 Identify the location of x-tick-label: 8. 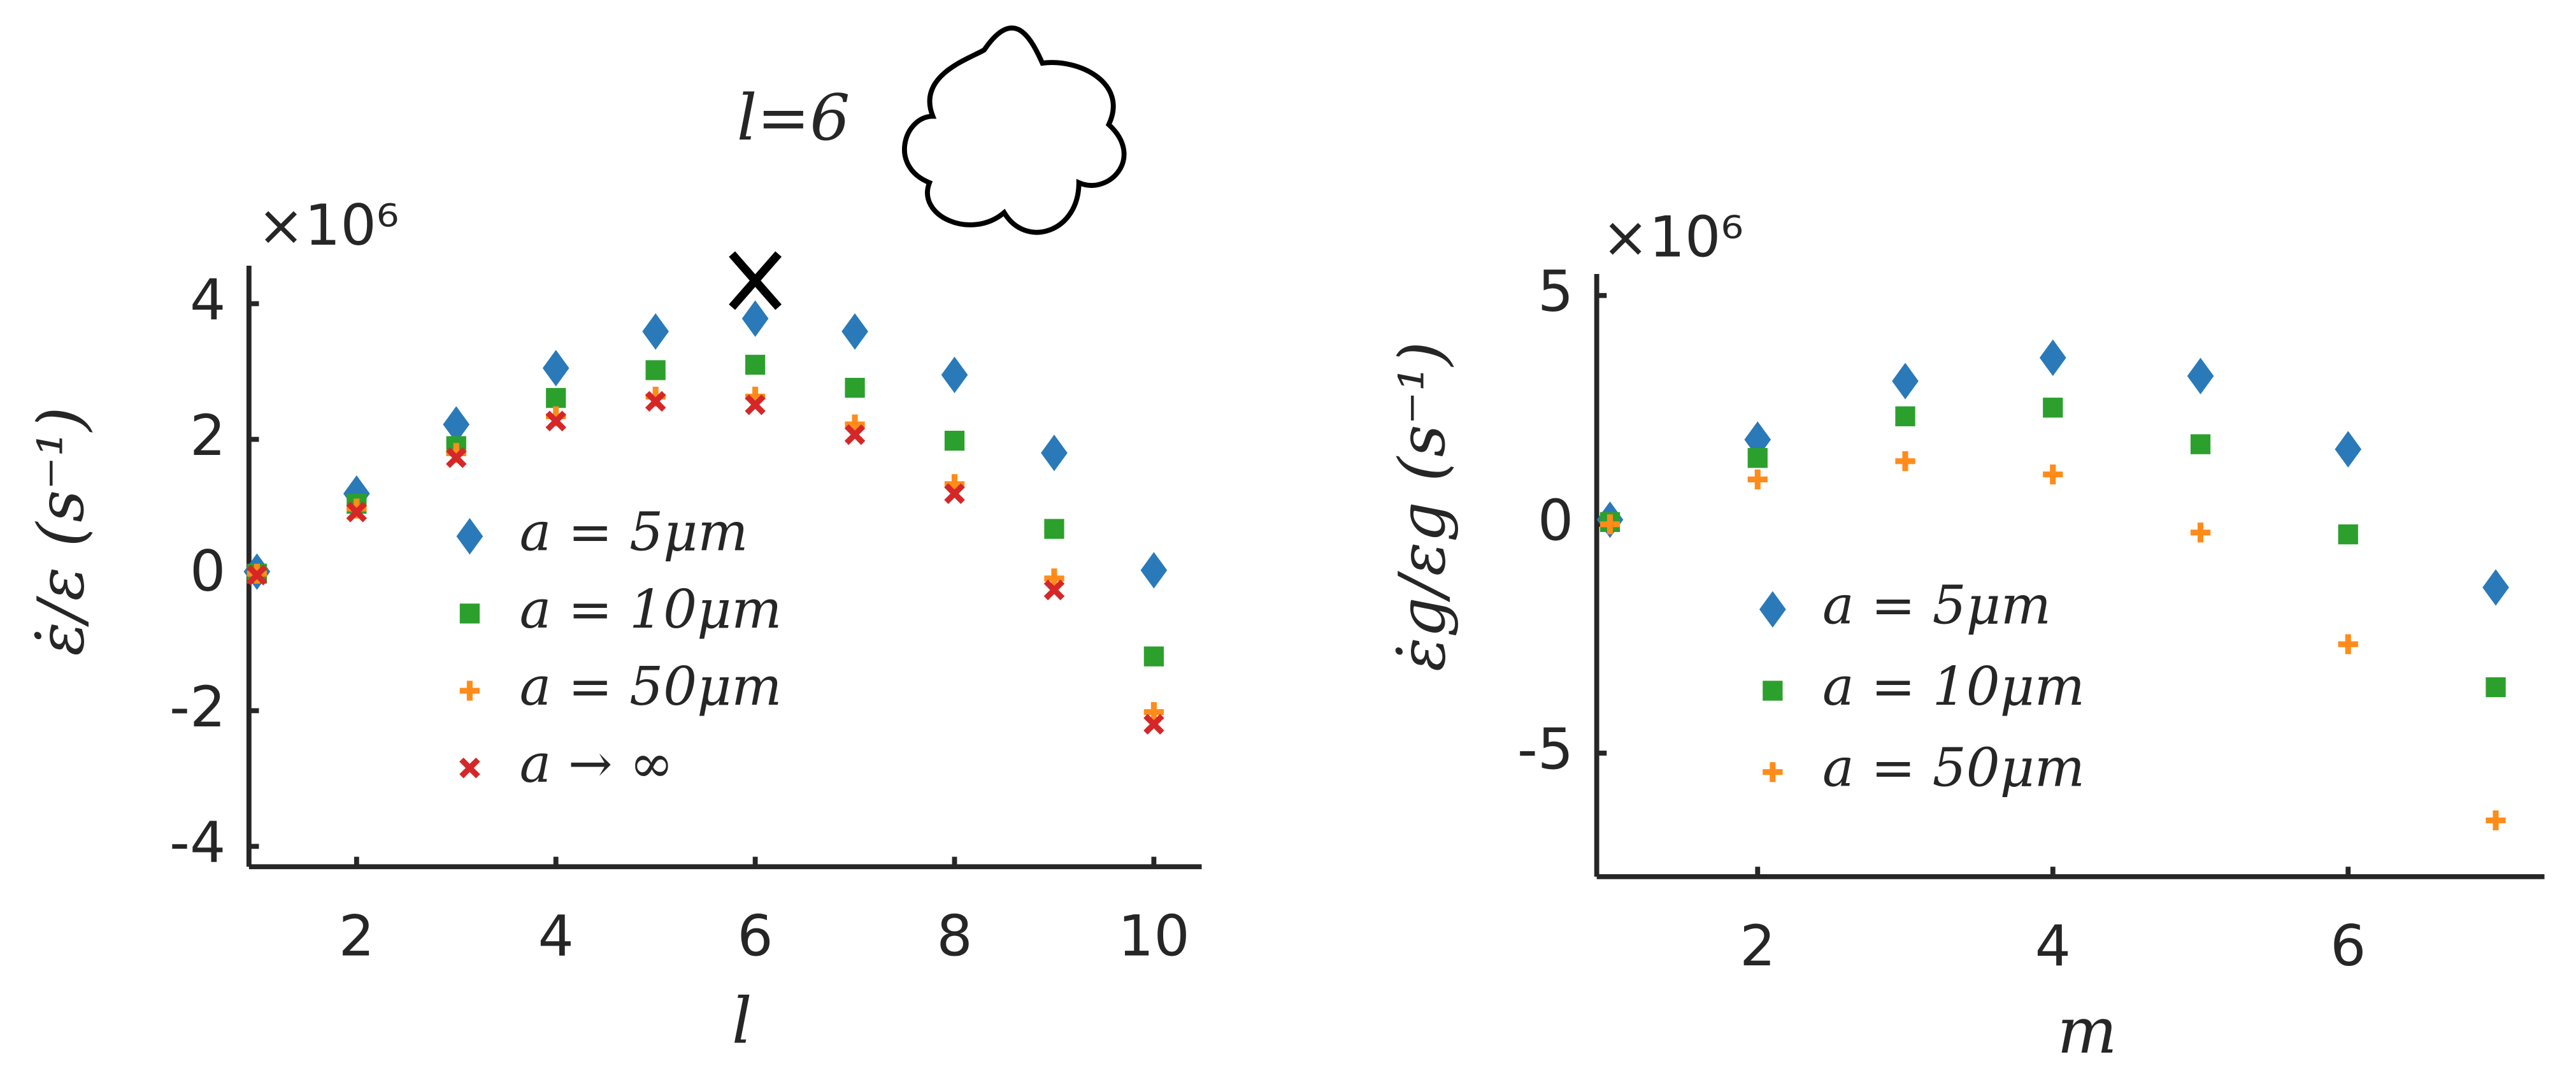
(954, 936).